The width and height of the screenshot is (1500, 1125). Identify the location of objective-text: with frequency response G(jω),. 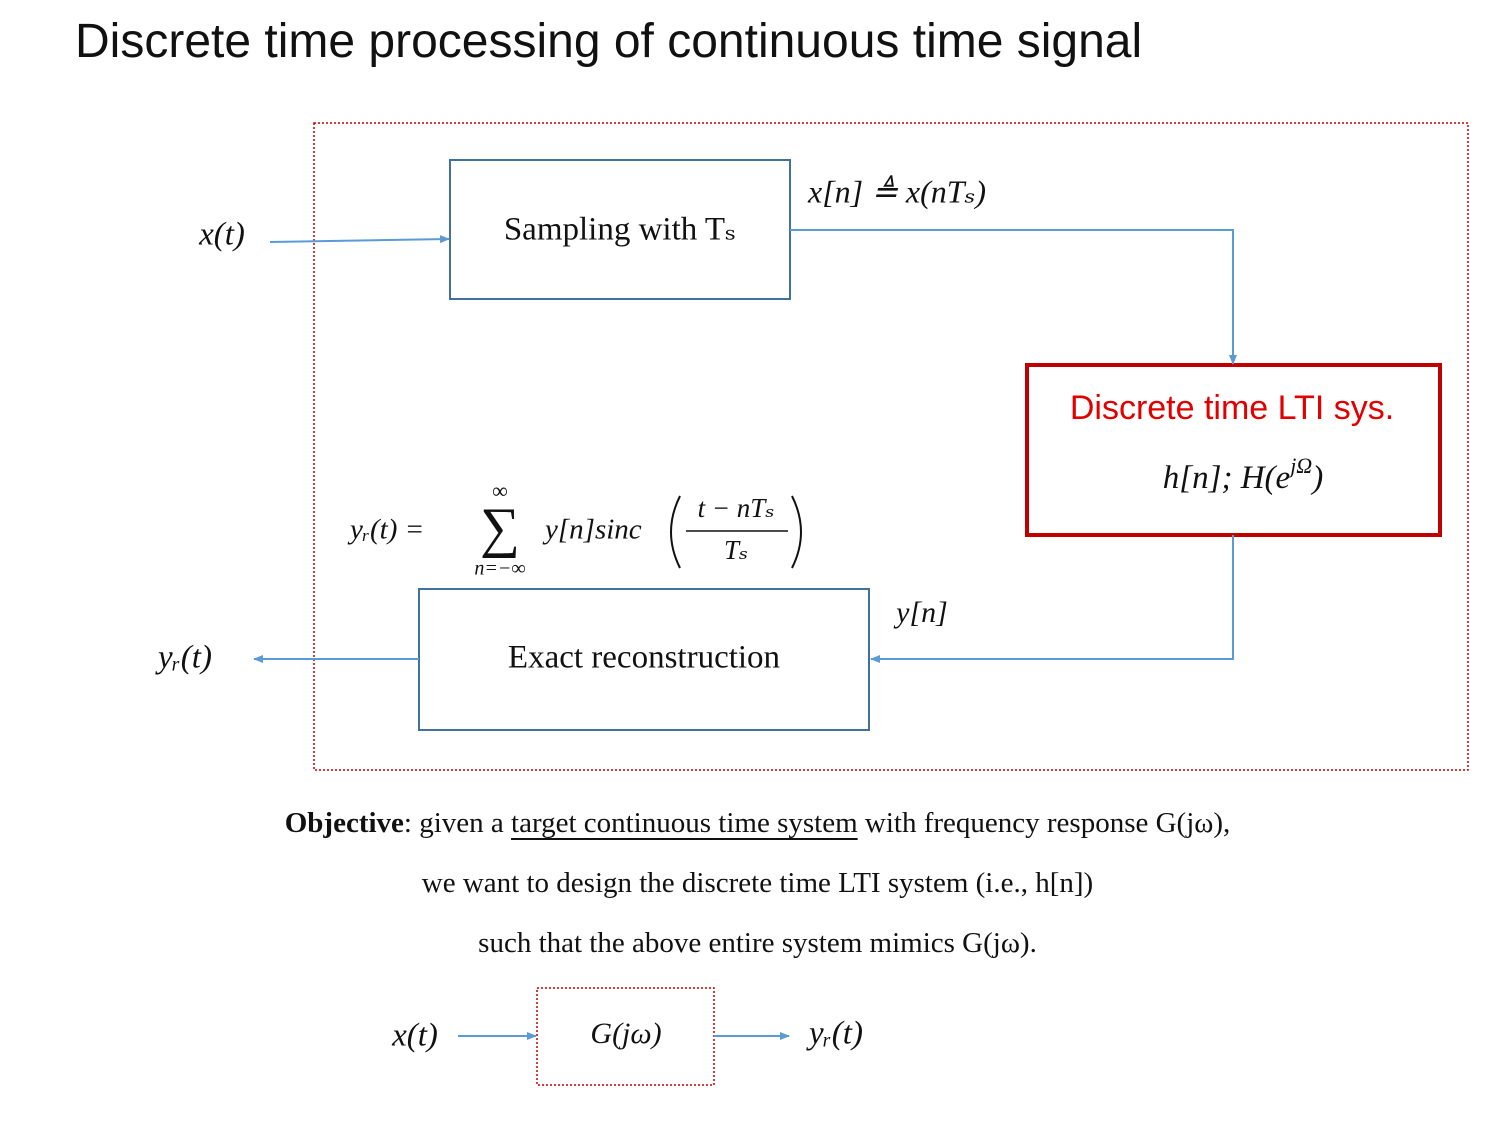
(1047, 823).